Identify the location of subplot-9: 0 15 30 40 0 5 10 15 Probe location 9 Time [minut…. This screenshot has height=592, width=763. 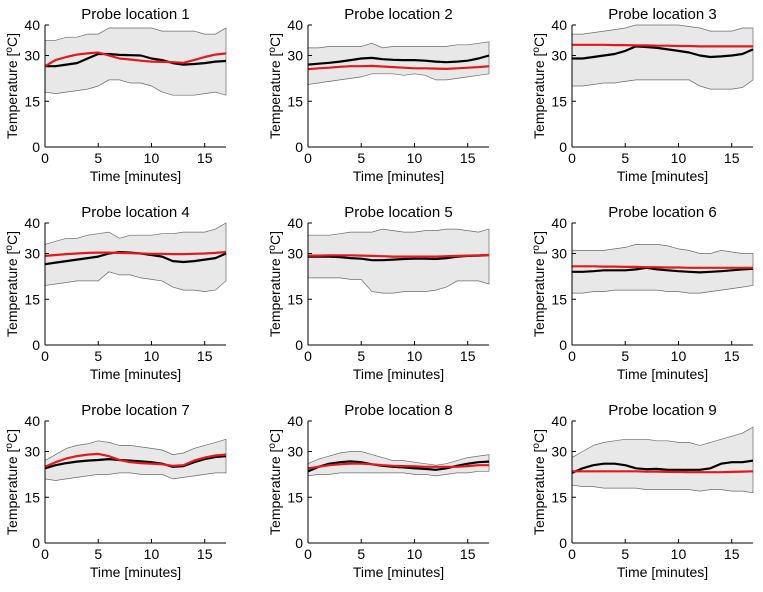
(642, 491).